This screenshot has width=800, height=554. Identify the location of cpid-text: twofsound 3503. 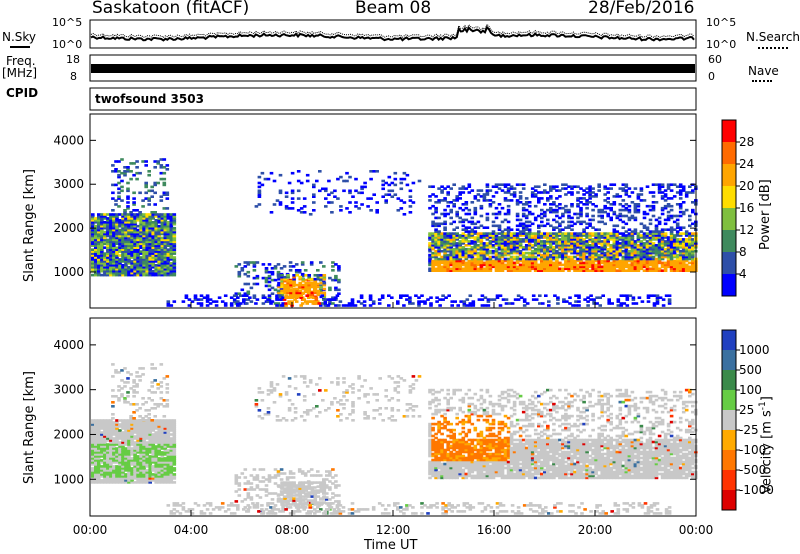
(149, 99).